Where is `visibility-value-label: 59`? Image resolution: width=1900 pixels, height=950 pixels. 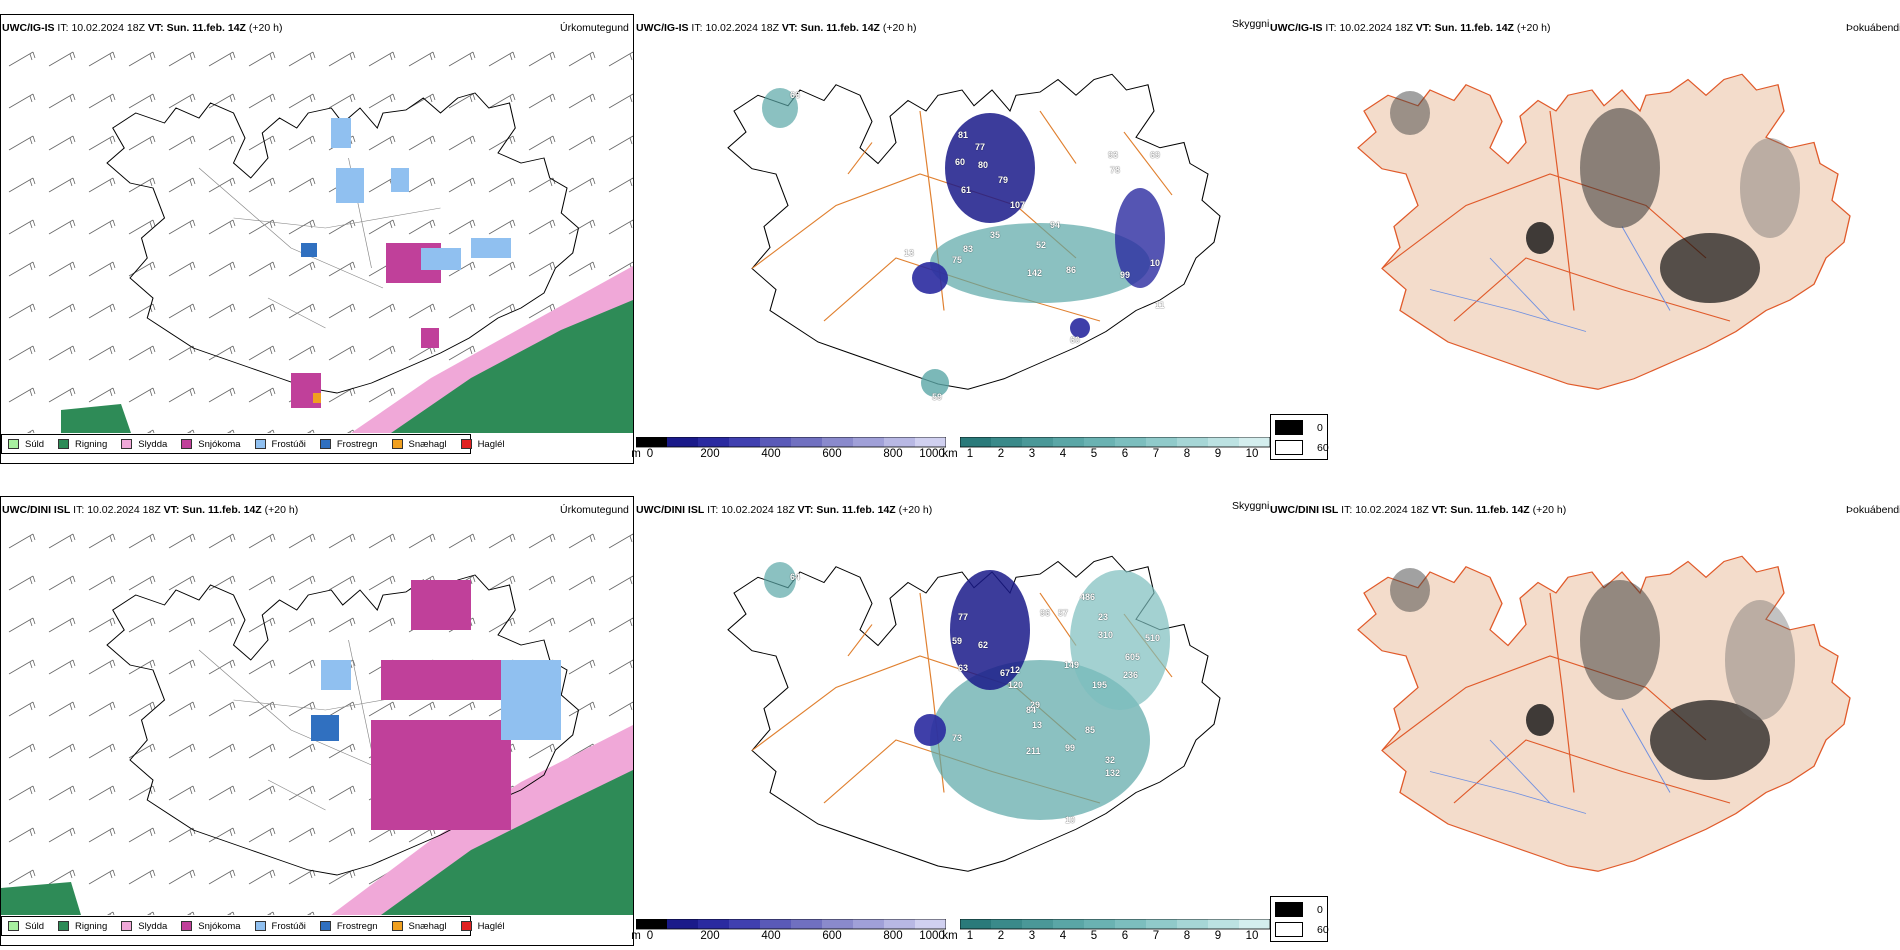 visibility-value-label: 59 is located at coordinates (957, 641).